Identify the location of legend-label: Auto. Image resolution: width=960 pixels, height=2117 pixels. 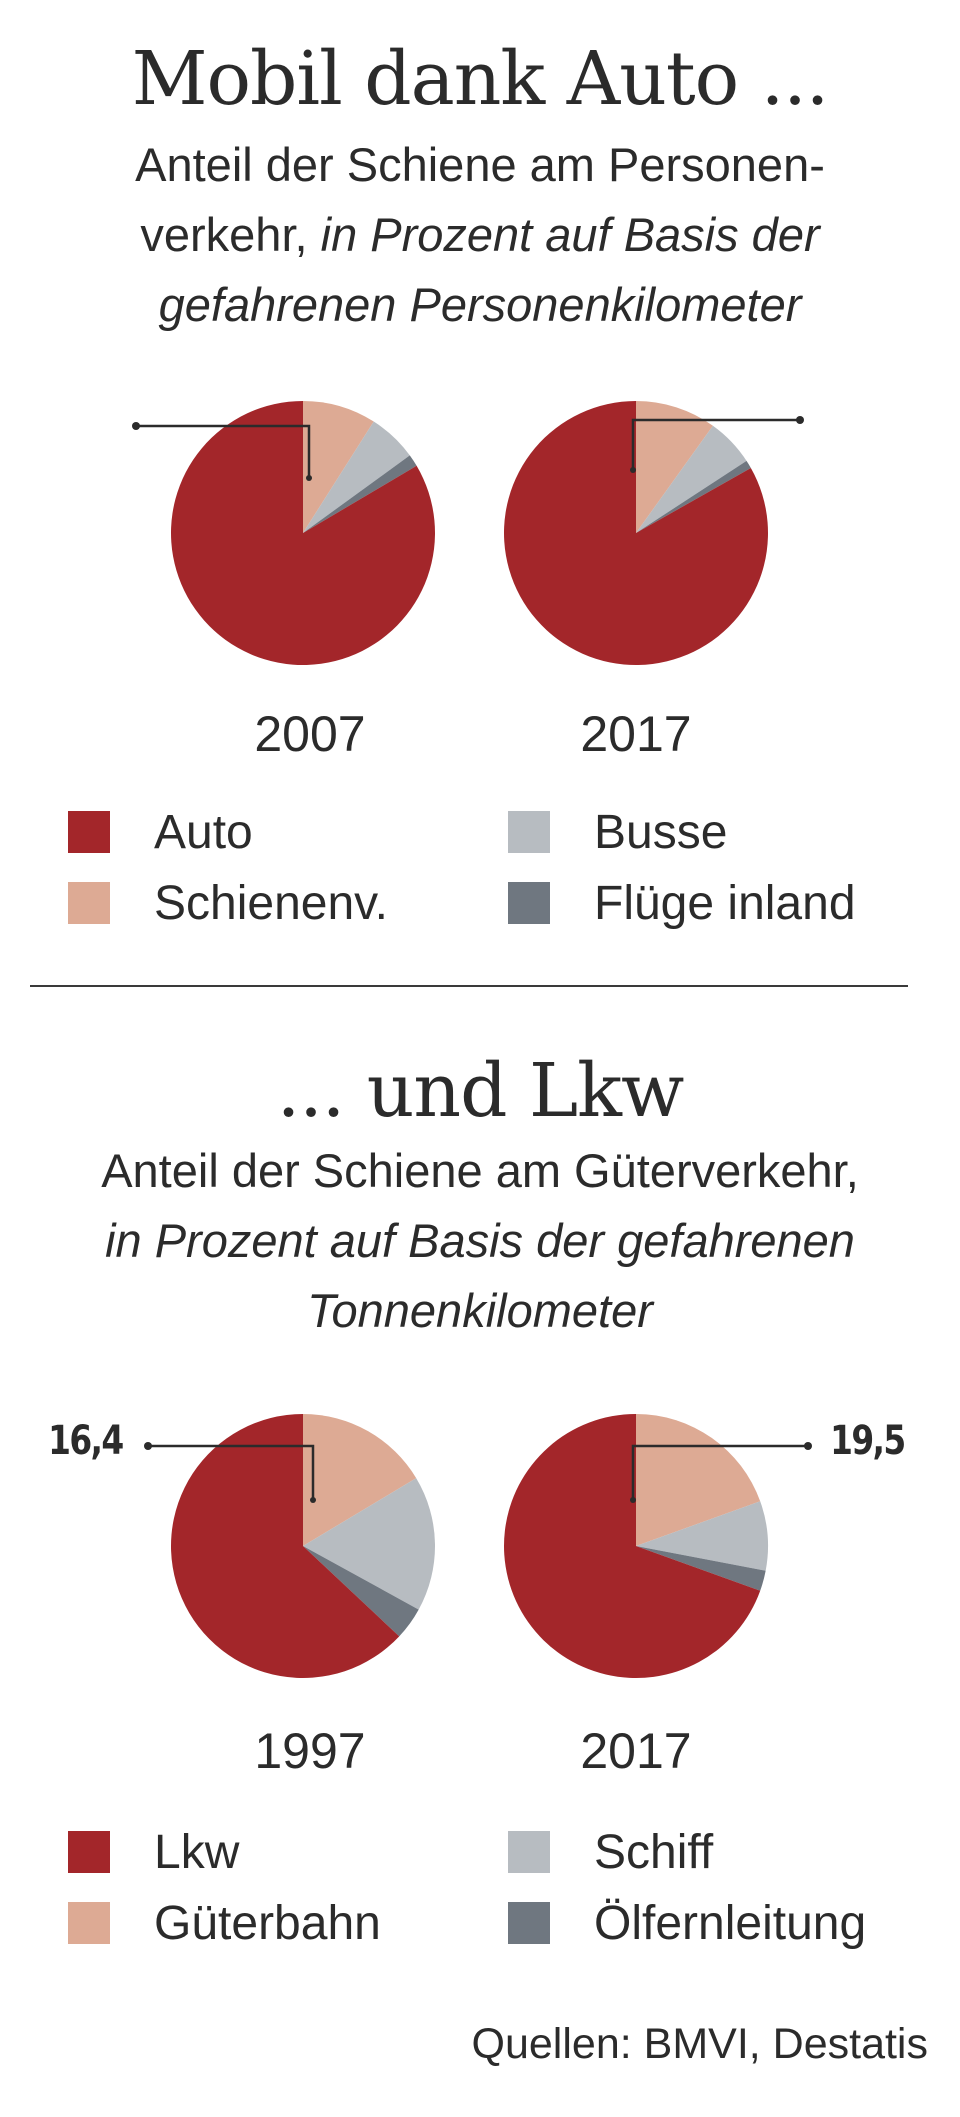
(203, 832).